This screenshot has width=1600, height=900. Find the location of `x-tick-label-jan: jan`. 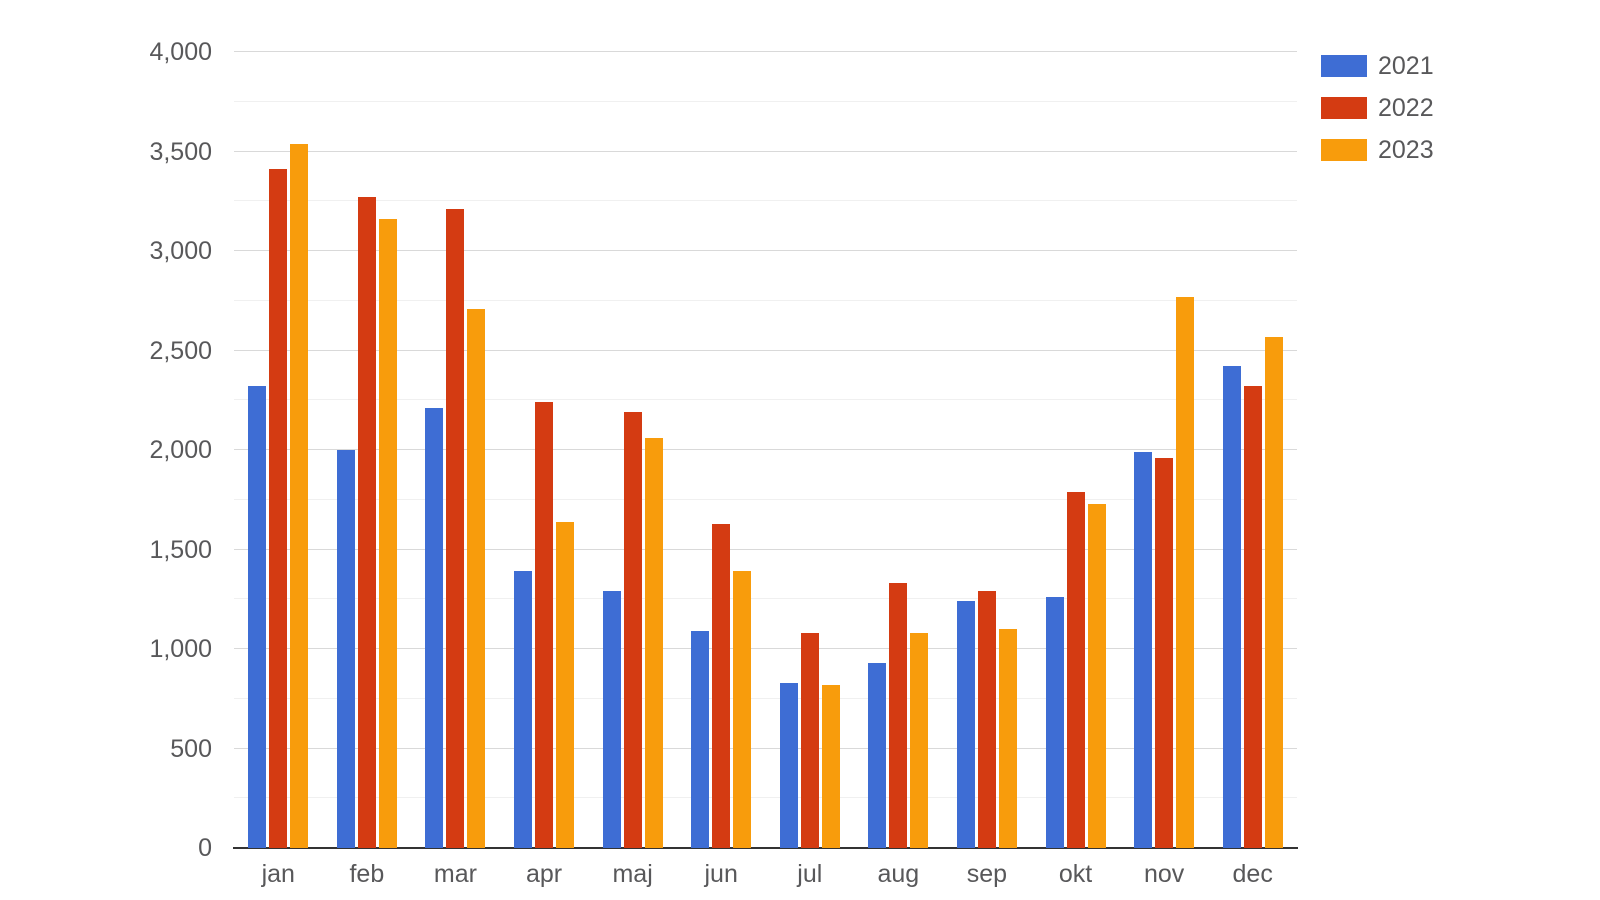

x-tick-label-jan: jan is located at coordinates (278, 874).